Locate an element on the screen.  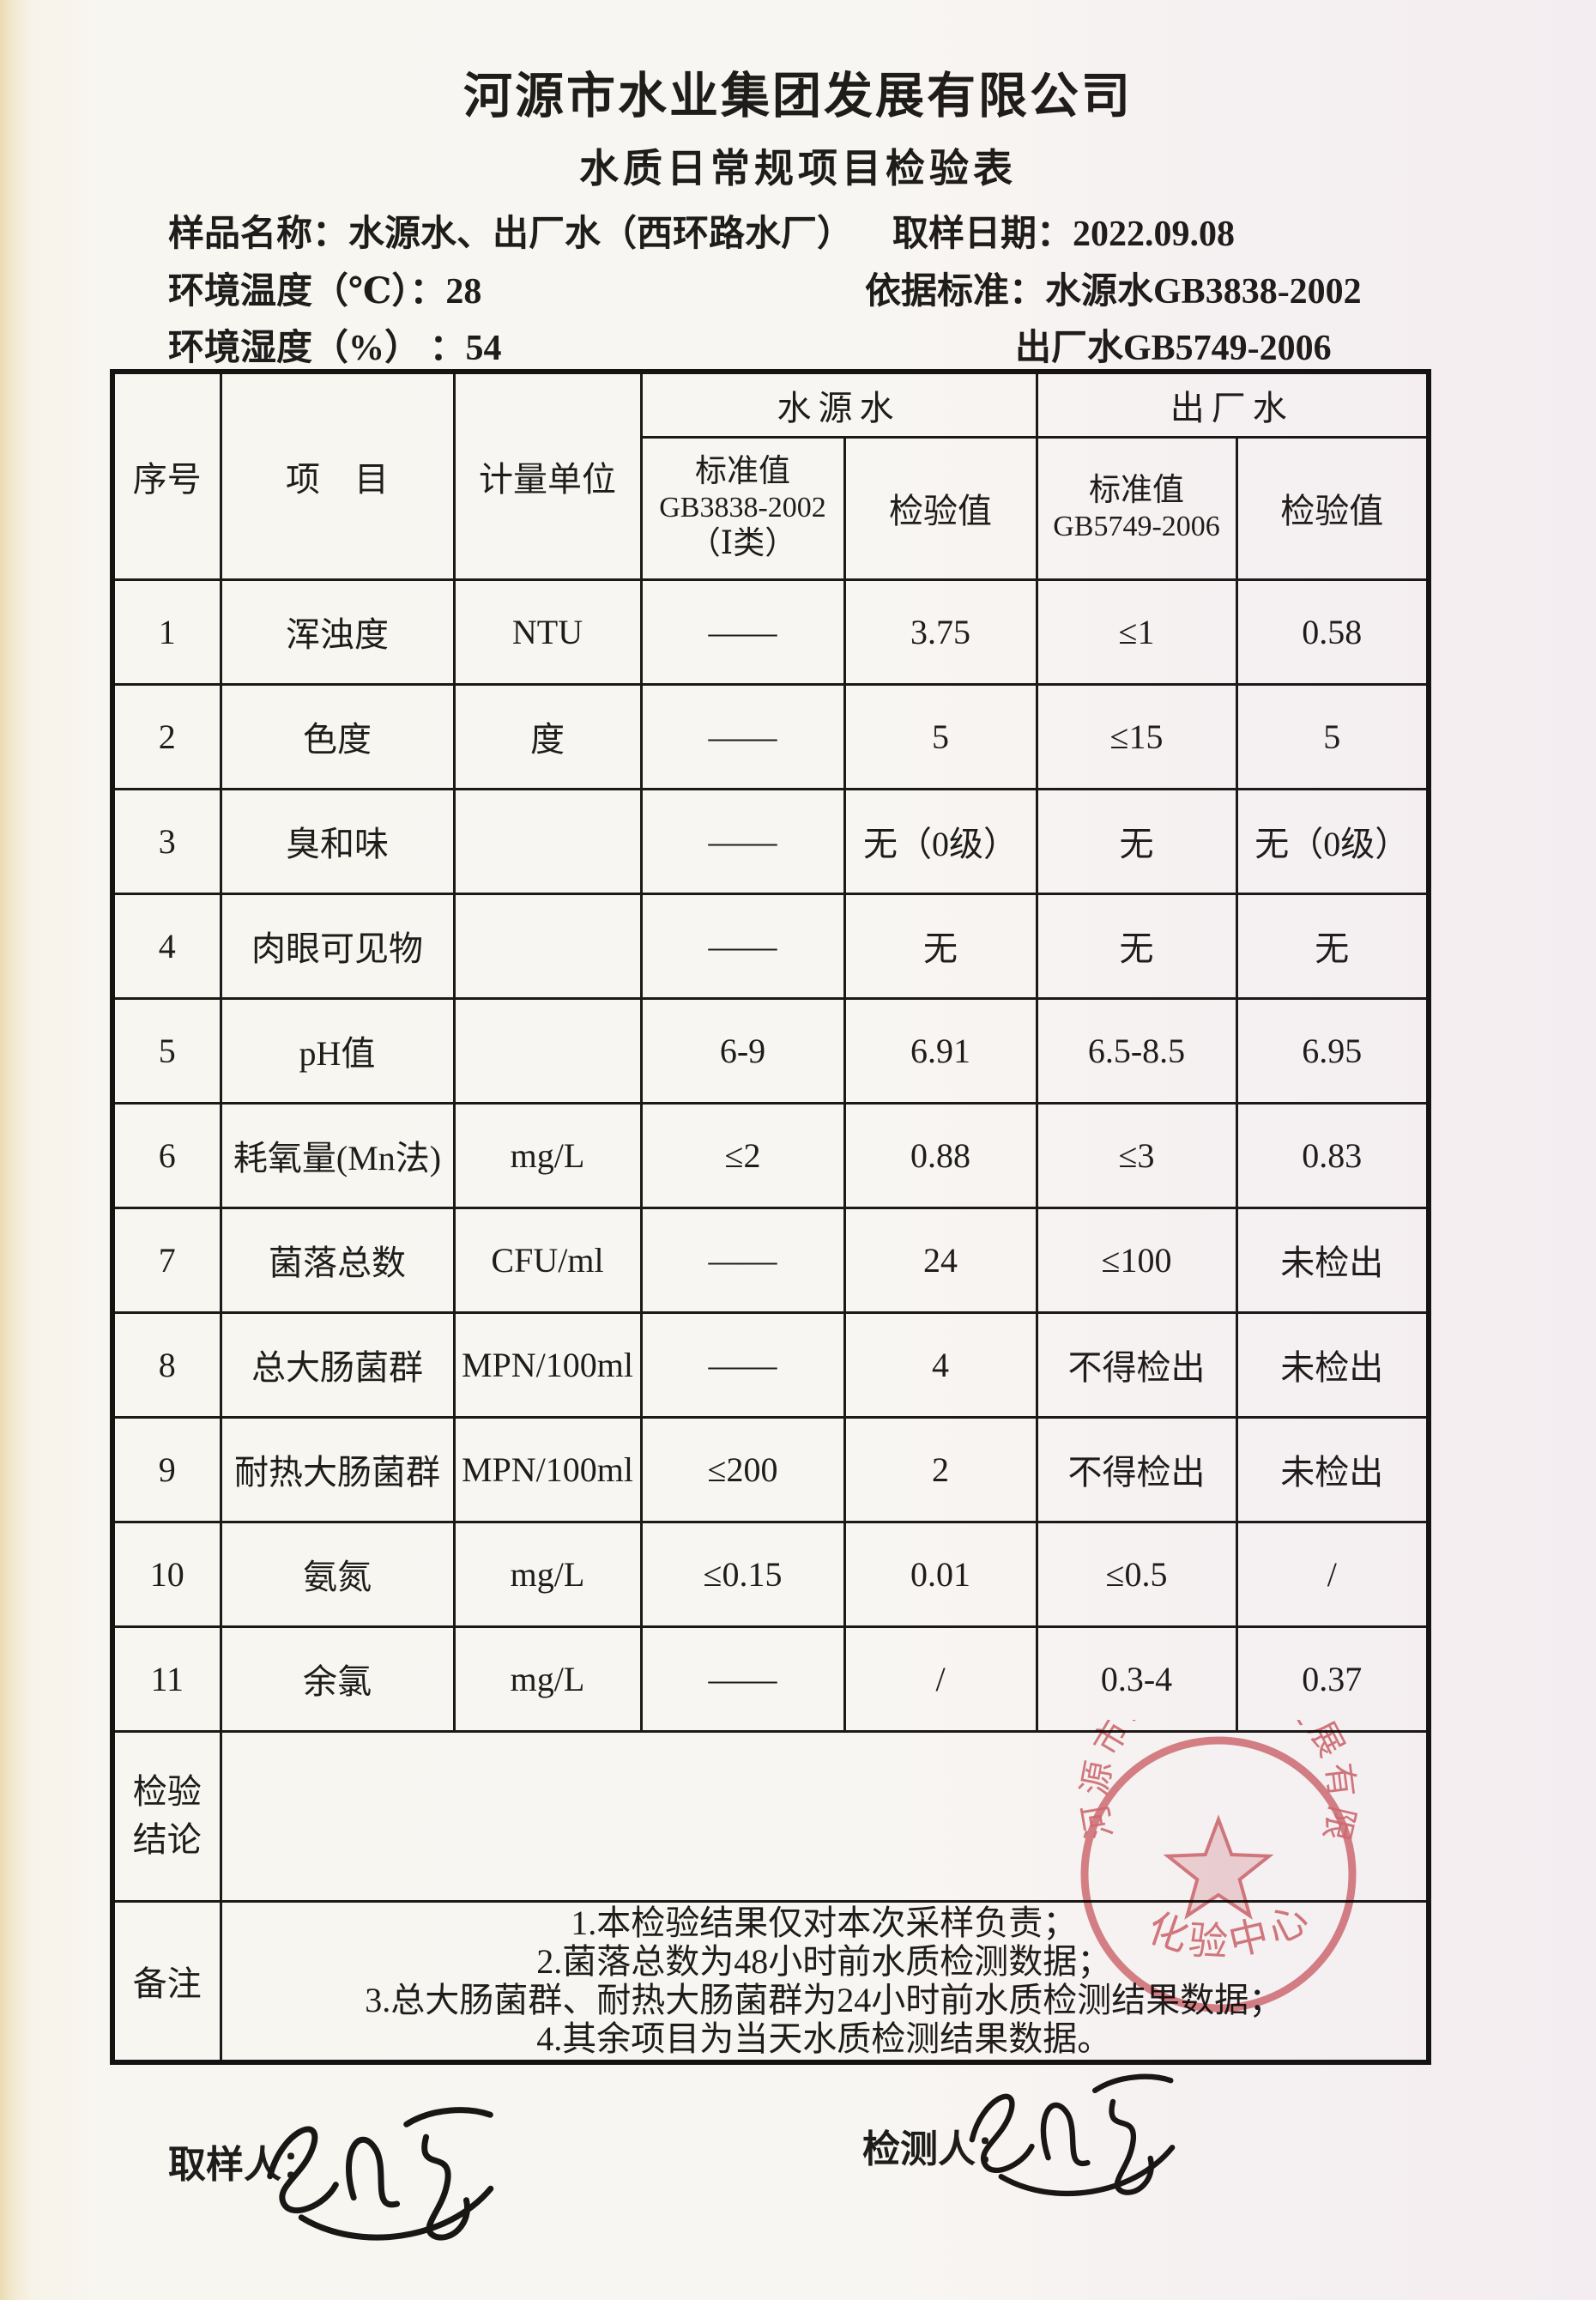
cell-val-source: 无 is located at coordinates (940, 946).